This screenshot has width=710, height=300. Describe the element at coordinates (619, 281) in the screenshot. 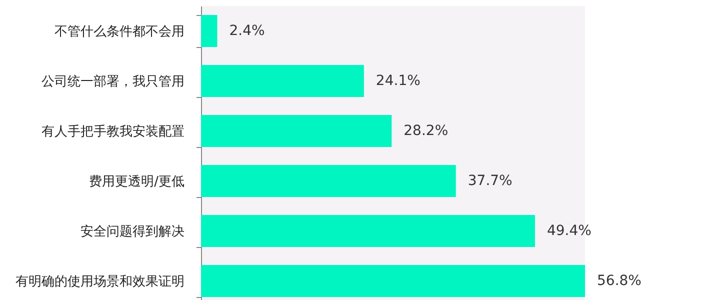

I see `data-label: 56.8%` at that location.